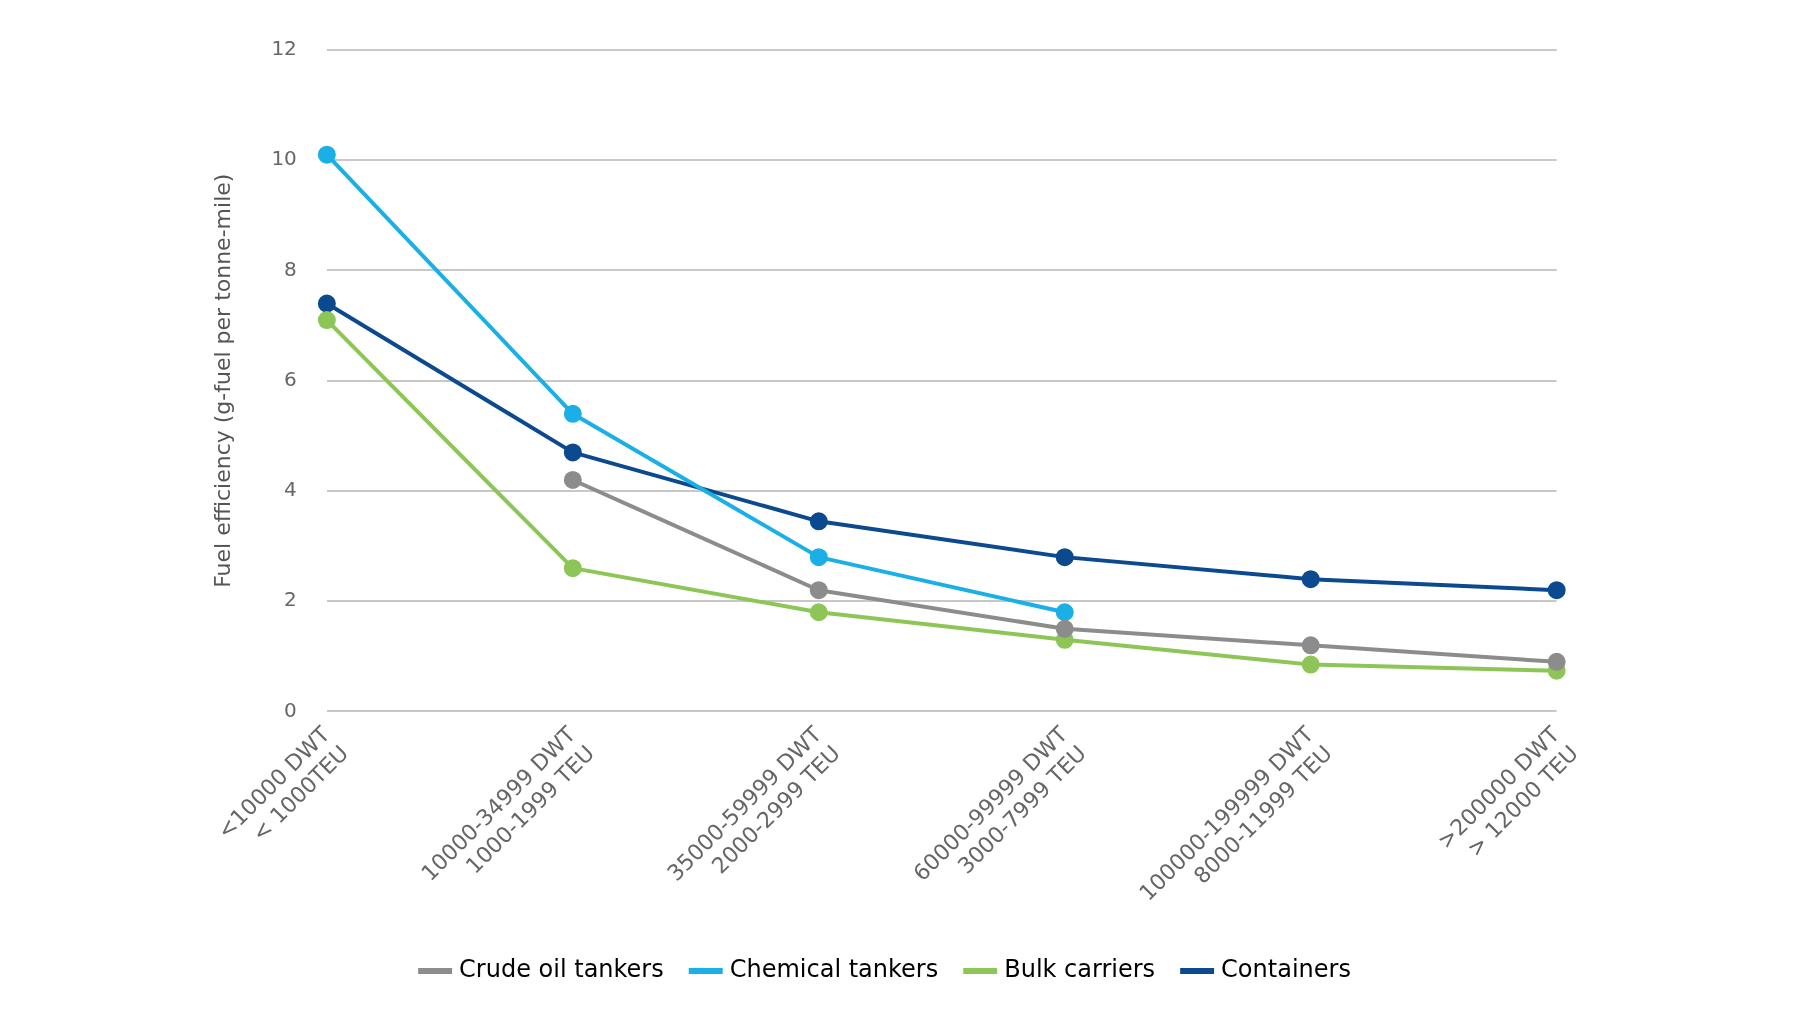  Describe the element at coordinates (561, 969) in the screenshot. I see `legend-label: Crude oil tankers` at that location.